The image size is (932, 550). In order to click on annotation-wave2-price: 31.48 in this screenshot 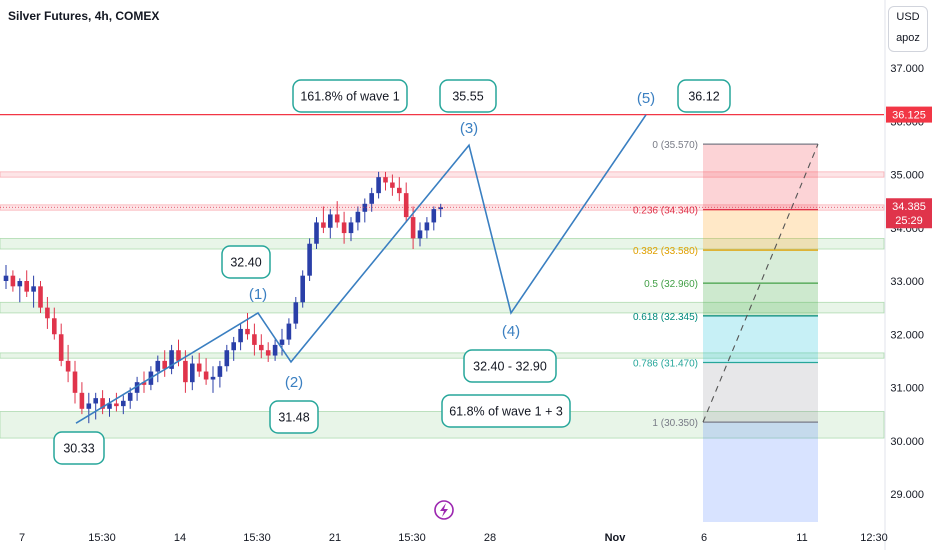, I will do `click(294, 417)`.